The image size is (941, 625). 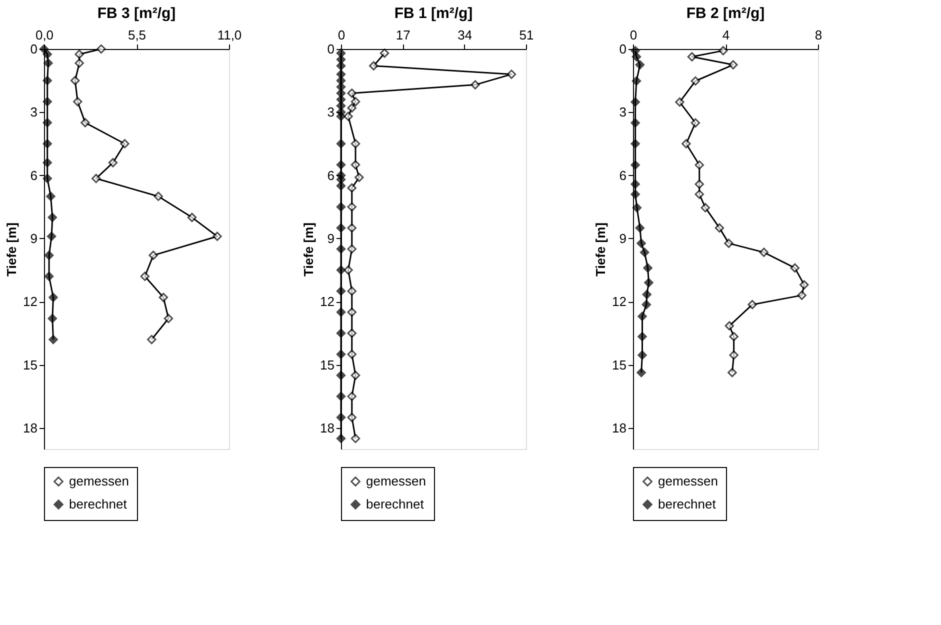 I want to click on x-tick-label: 0,0, so click(x=44, y=35).